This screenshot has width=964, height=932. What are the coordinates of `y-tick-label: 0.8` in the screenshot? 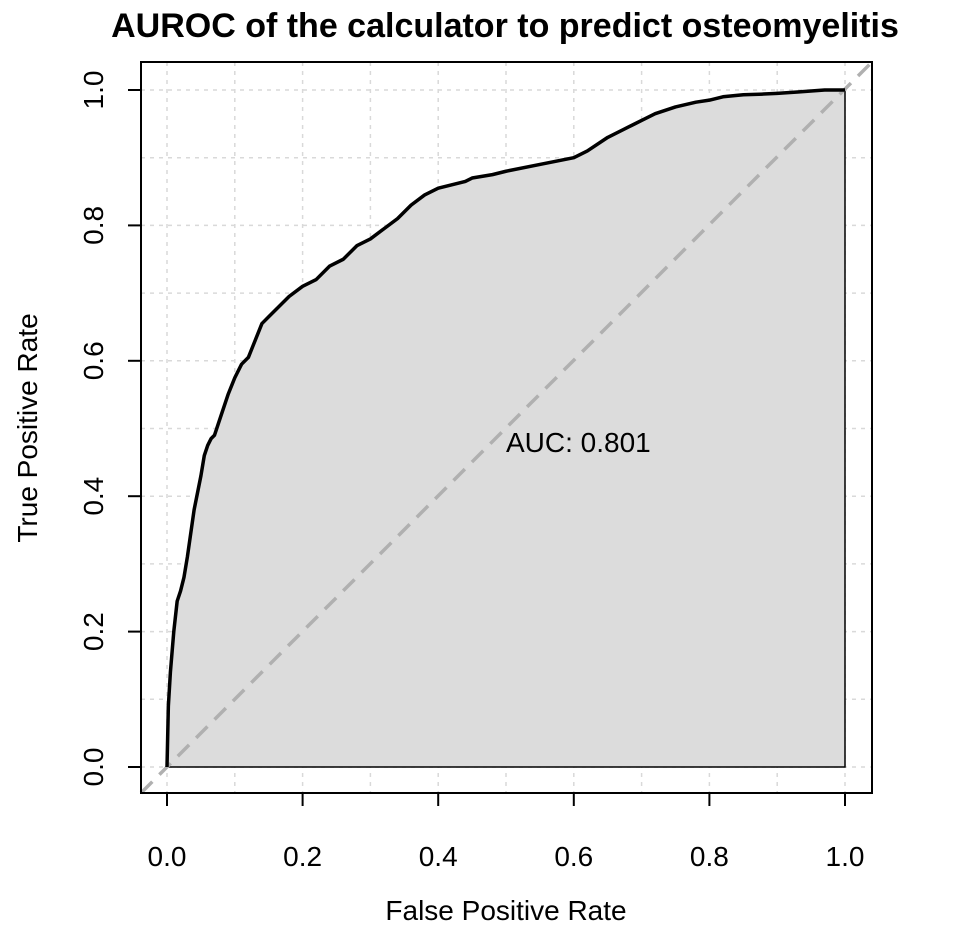 It's located at (93, 225).